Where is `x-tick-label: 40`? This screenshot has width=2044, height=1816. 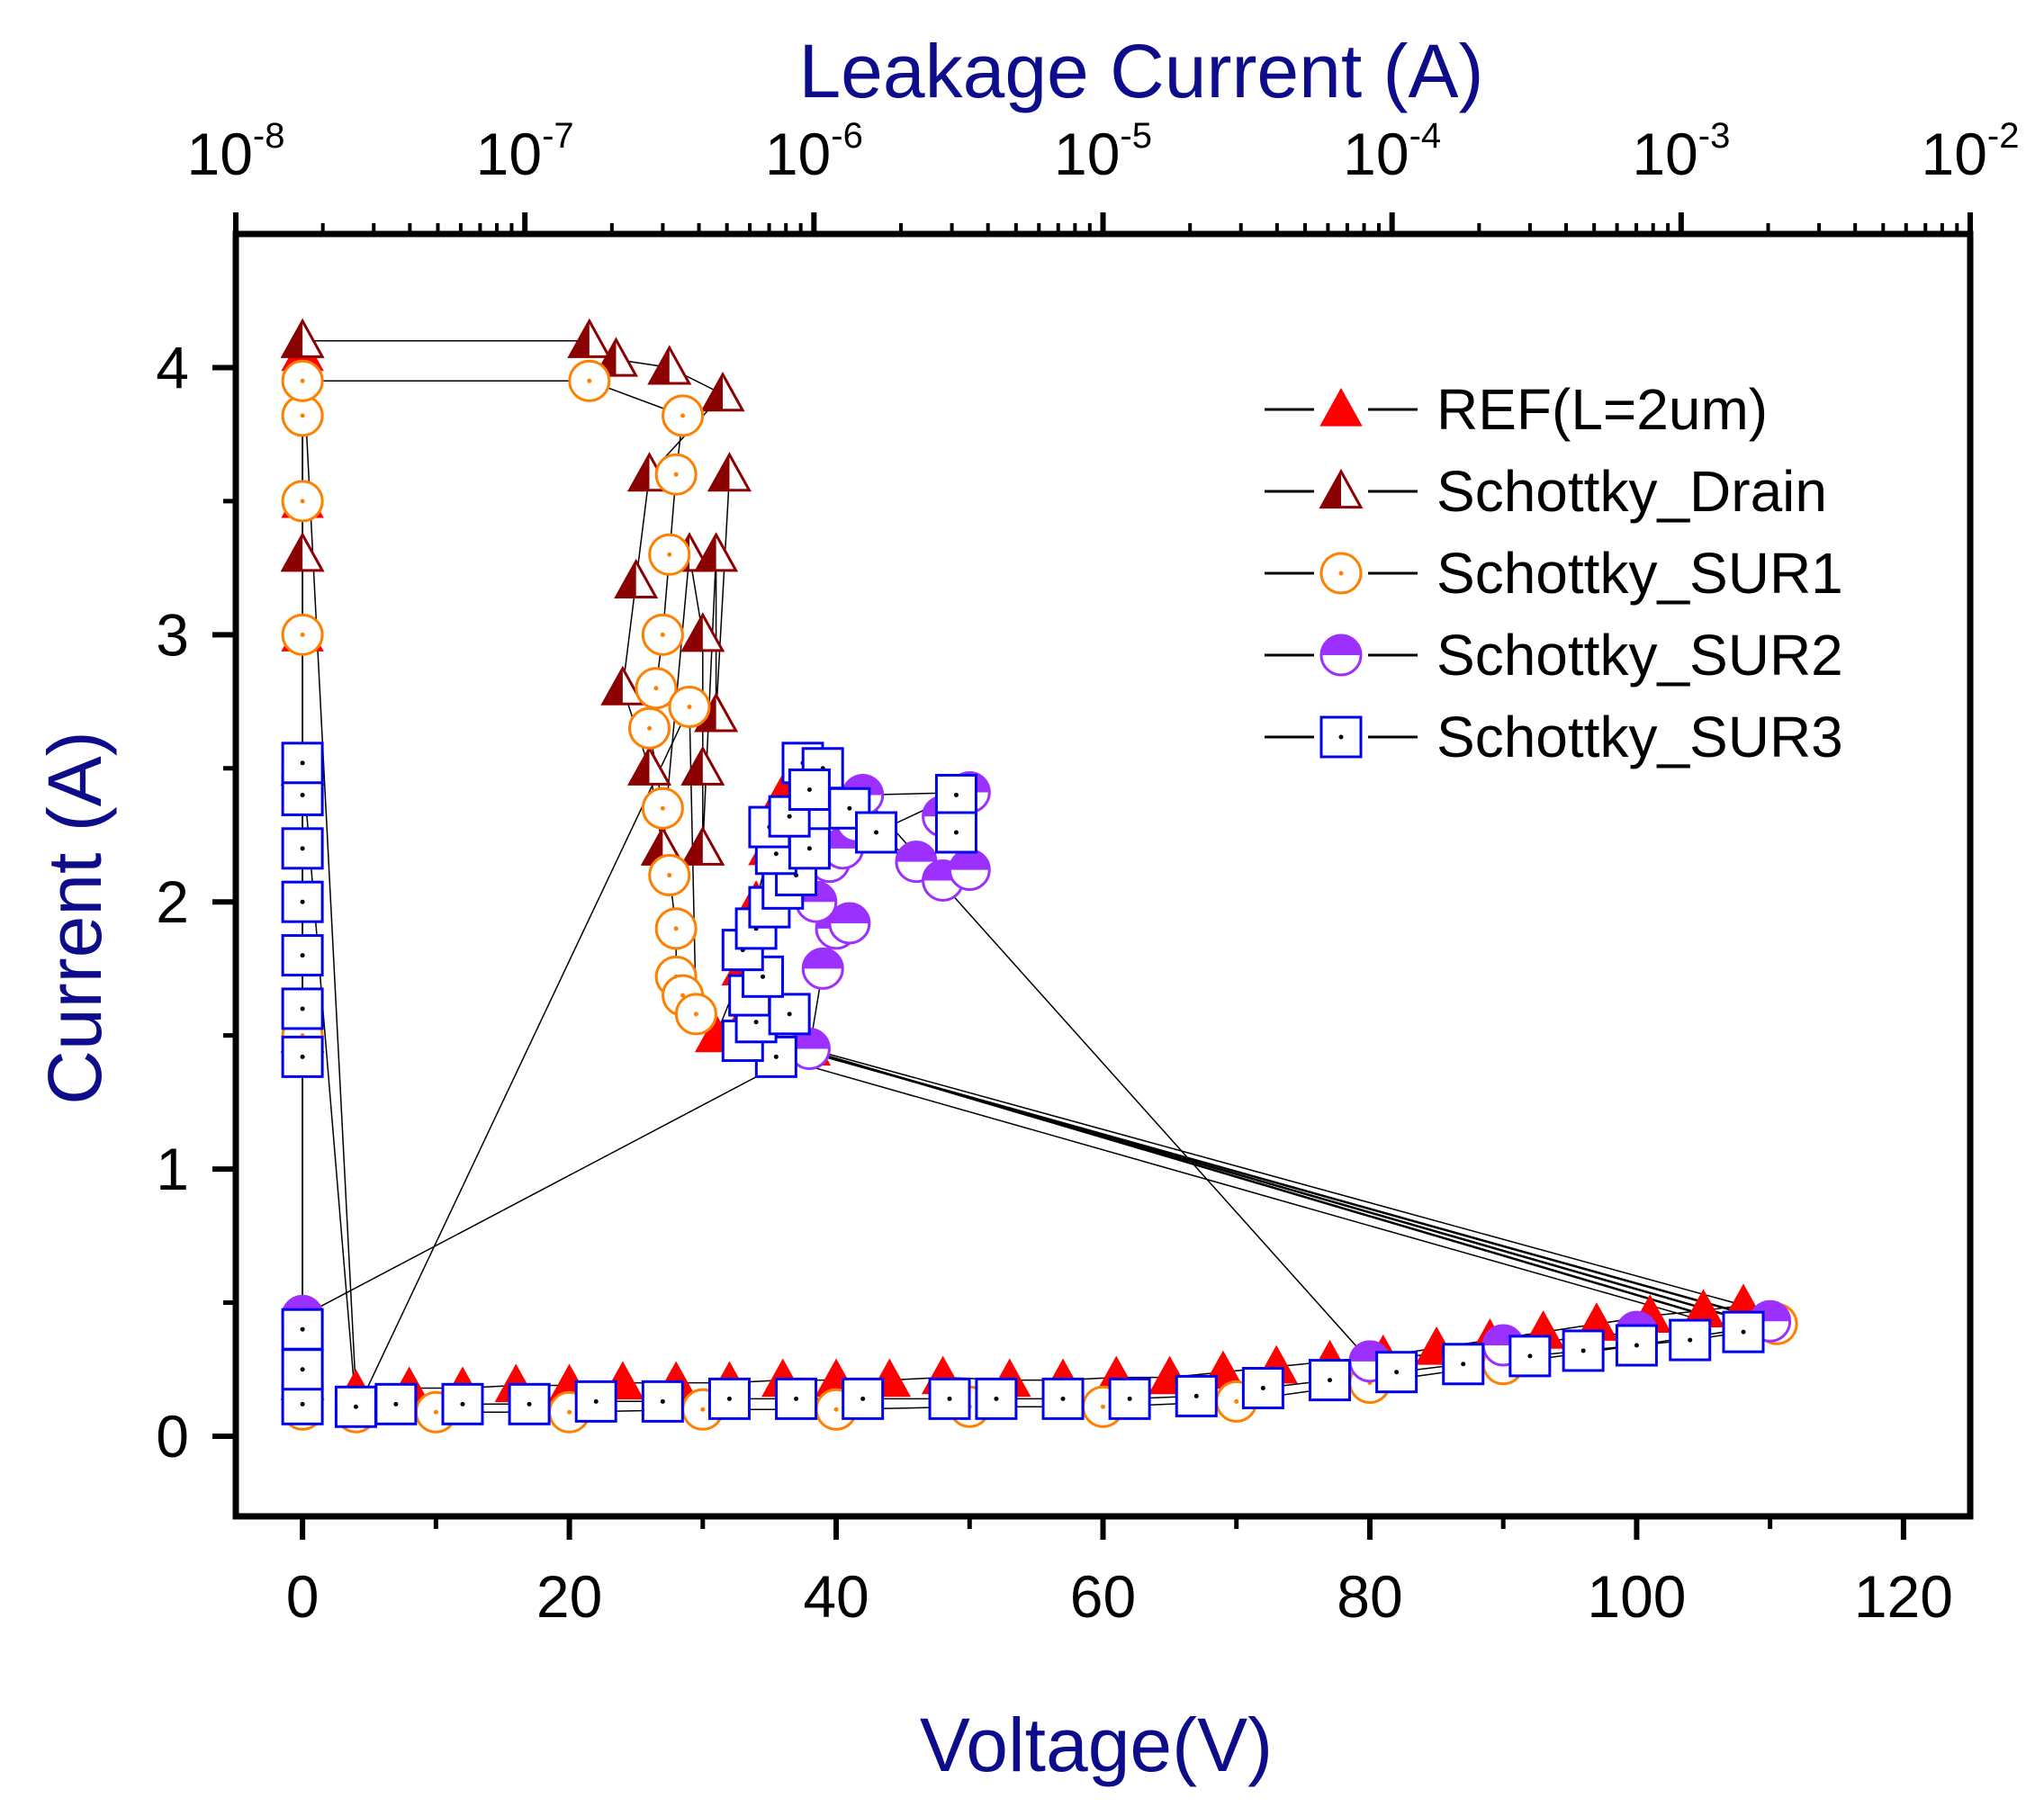
x-tick-label: 40 is located at coordinates (836, 1596).